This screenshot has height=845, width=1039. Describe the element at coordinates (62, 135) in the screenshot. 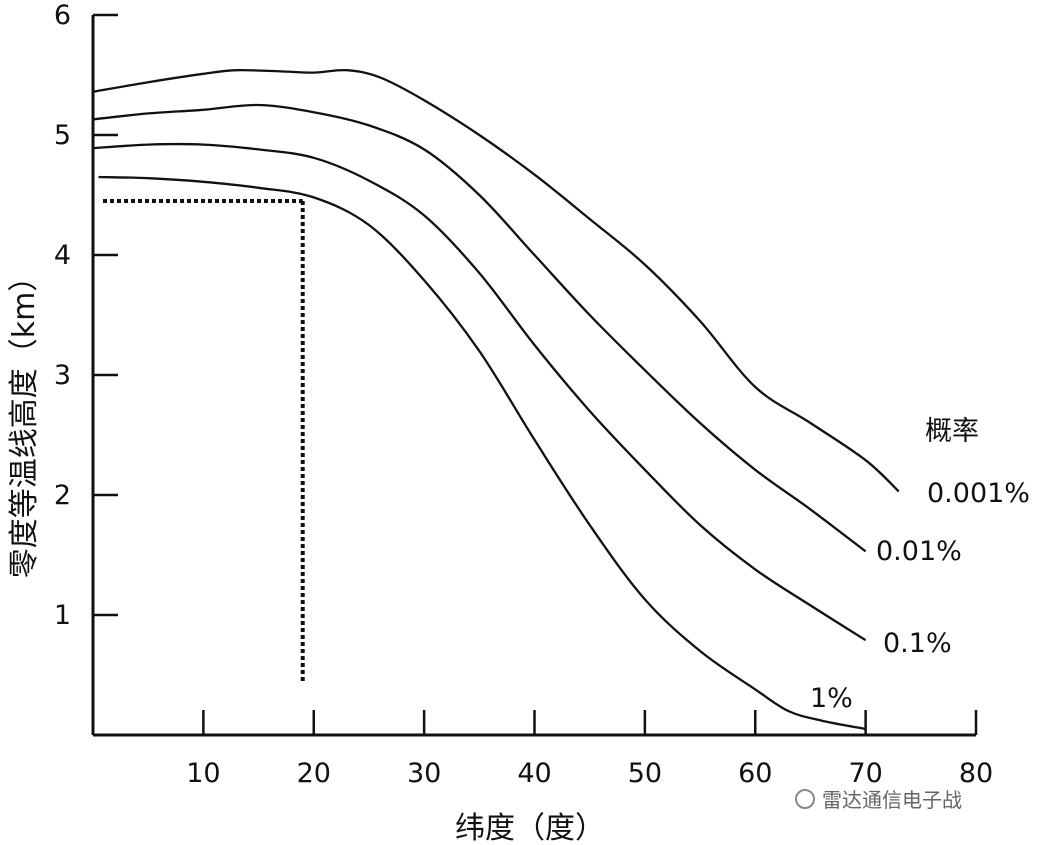

I see `y-tick-label: 5` at that location.